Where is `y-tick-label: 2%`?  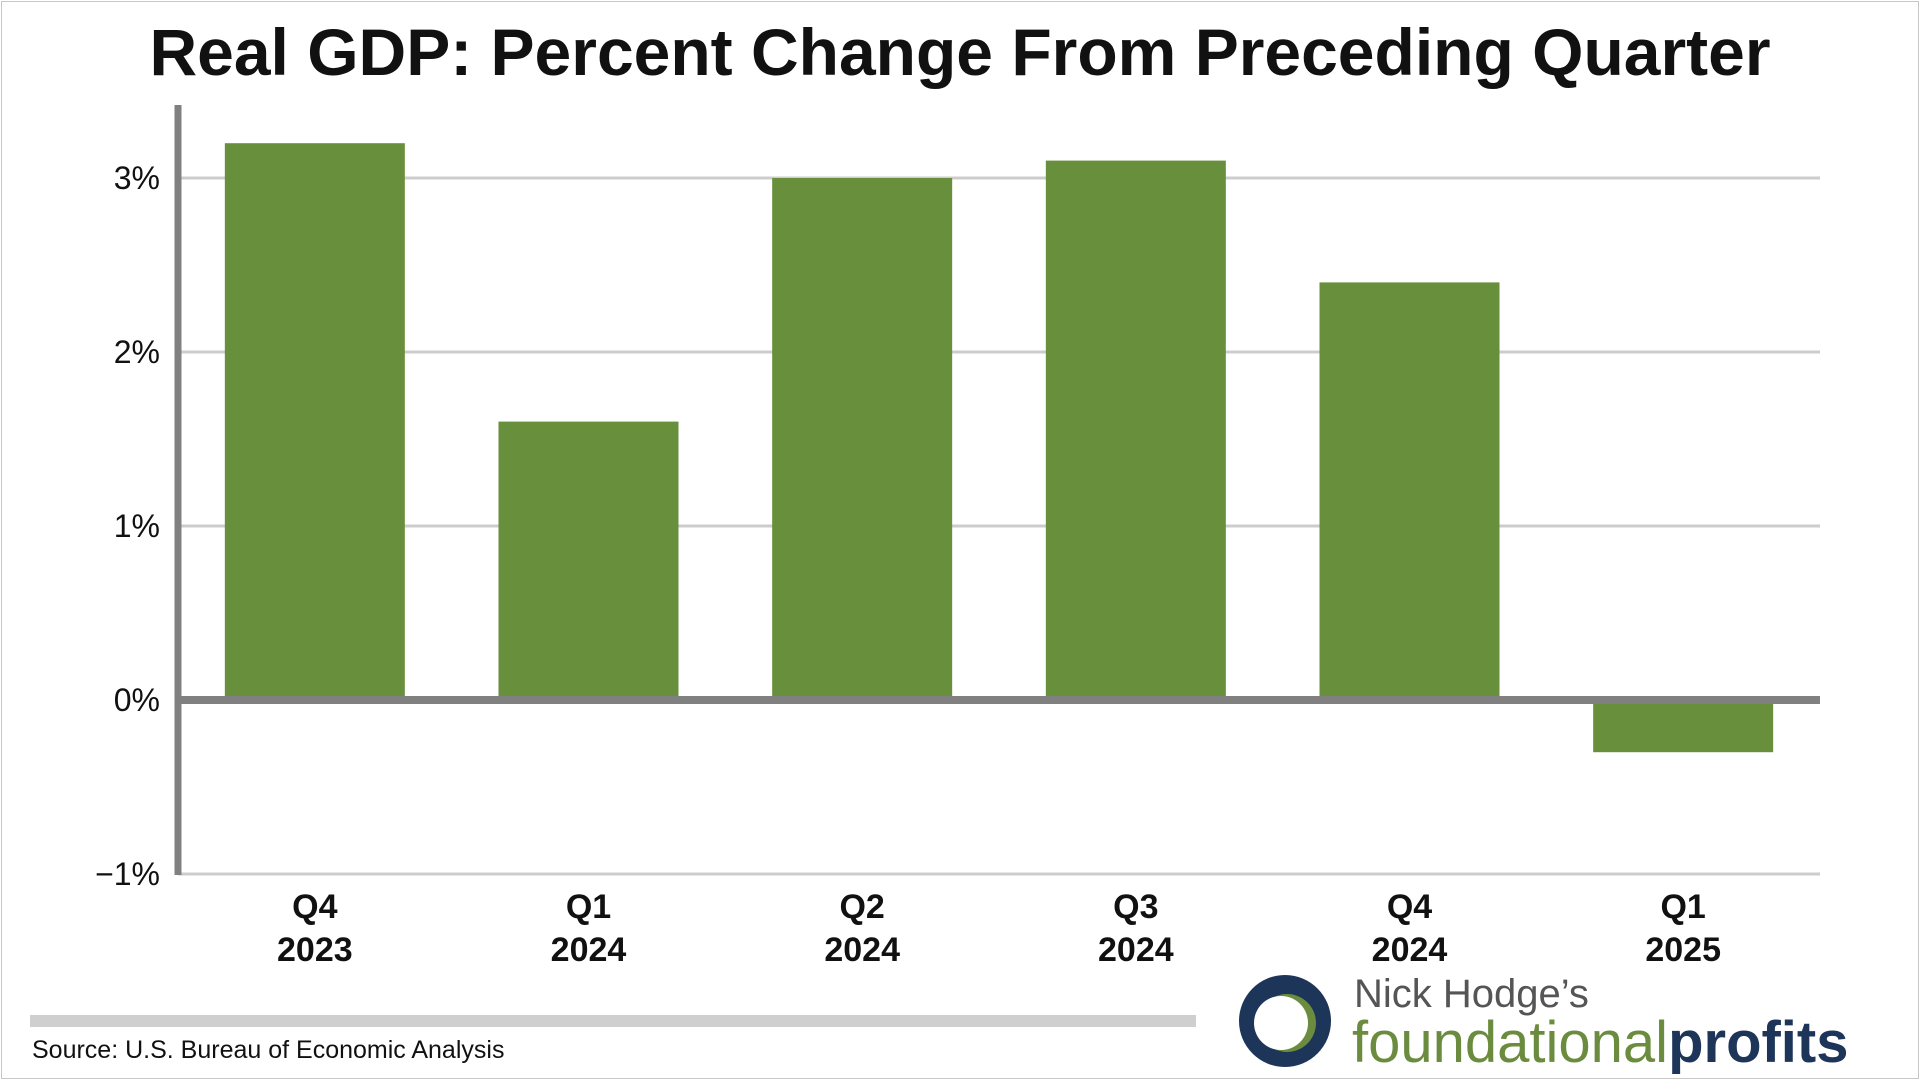
y-tick-label: 2% is located at coordinates (137, 352).